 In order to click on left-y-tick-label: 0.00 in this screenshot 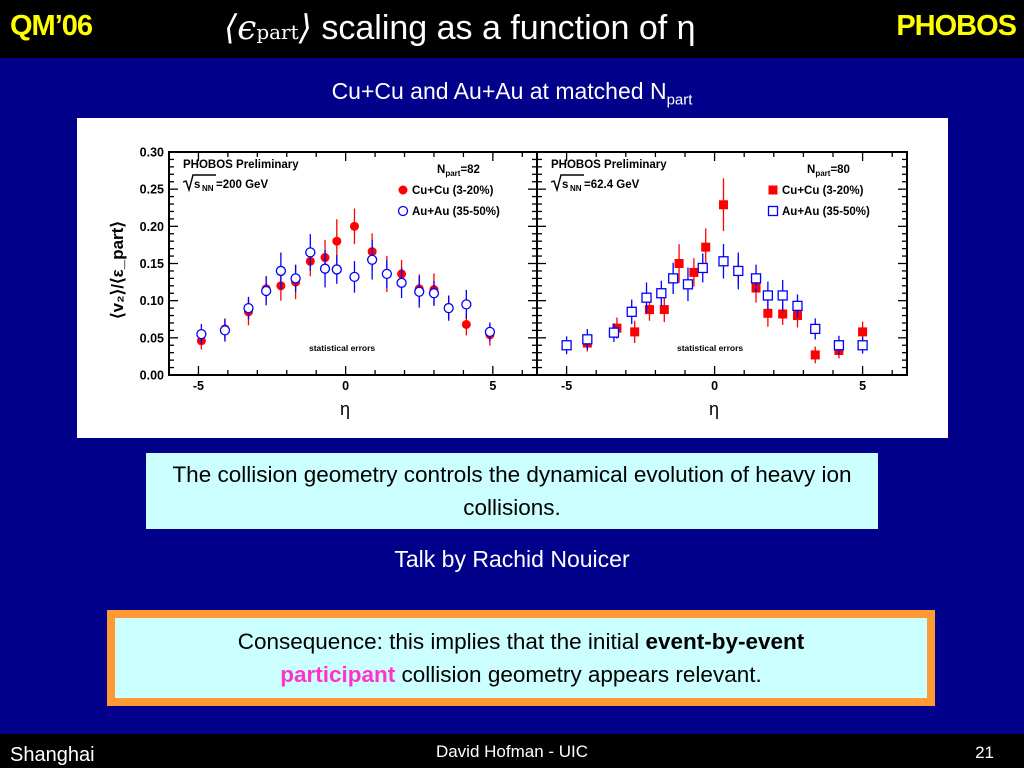, I will do `click(152, 376)`.